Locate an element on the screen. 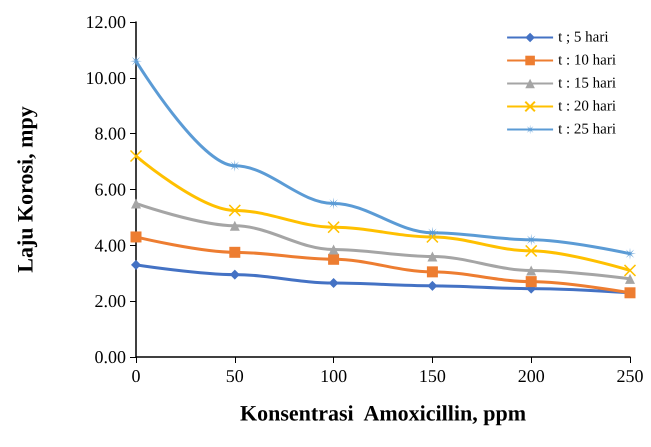  y-tick-label: 6.00 is located at coordinates (110, 190).